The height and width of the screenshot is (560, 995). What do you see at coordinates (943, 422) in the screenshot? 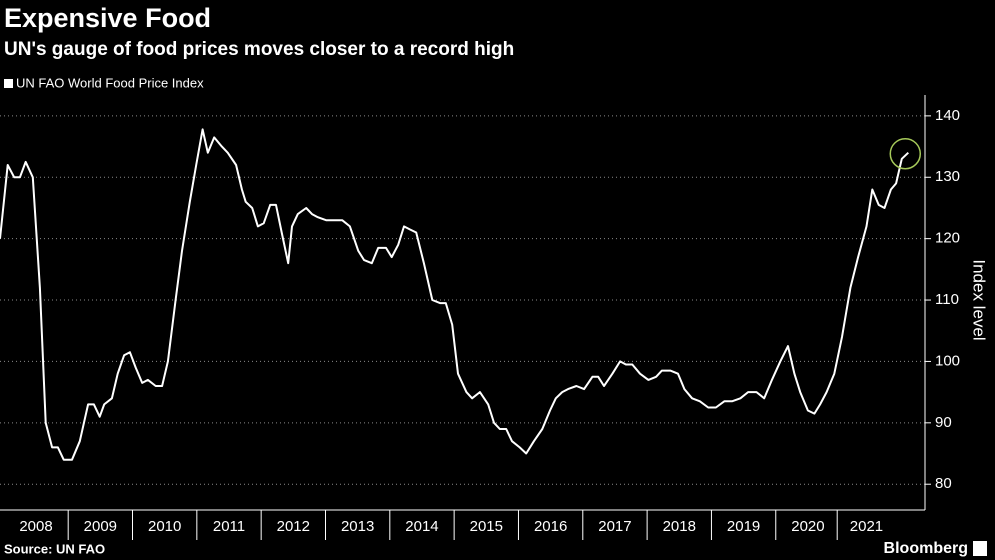
I see `y-tick-label: 90` at bounding box center [943, 422].